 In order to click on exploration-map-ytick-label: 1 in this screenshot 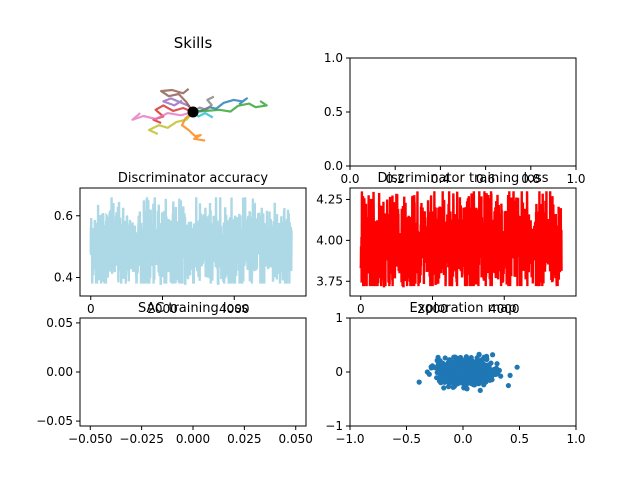, I will do `click(339, 318)`.